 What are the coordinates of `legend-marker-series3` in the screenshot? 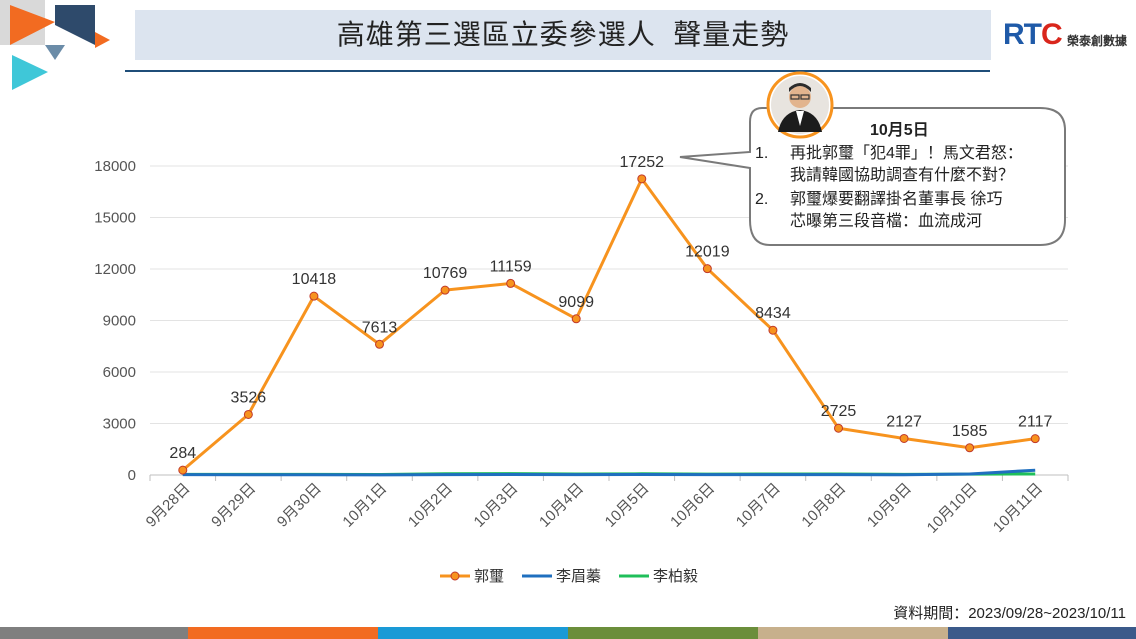 It's located at (634, 575).